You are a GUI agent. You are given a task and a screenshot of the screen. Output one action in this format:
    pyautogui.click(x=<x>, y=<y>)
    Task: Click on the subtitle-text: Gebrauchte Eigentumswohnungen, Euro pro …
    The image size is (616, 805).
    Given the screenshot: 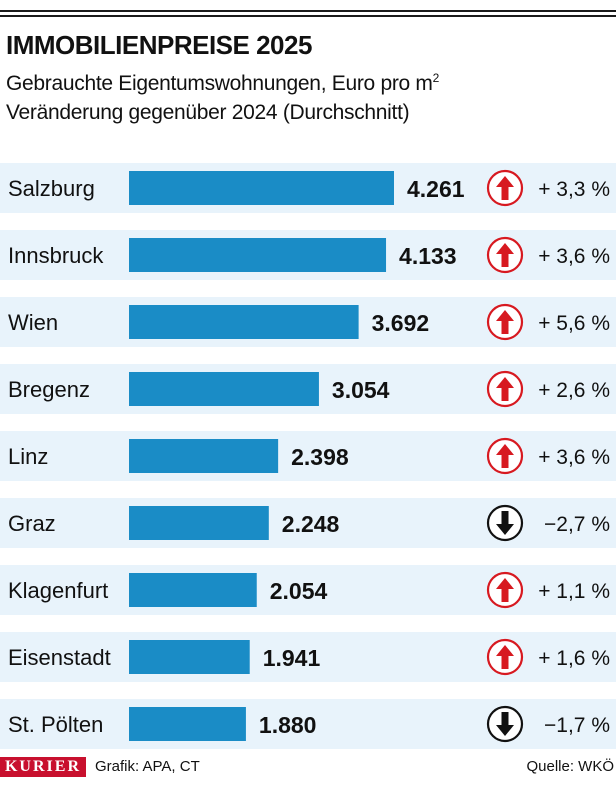 What is the action you would take?
    pyautogui.click(x=219, y=83)
    